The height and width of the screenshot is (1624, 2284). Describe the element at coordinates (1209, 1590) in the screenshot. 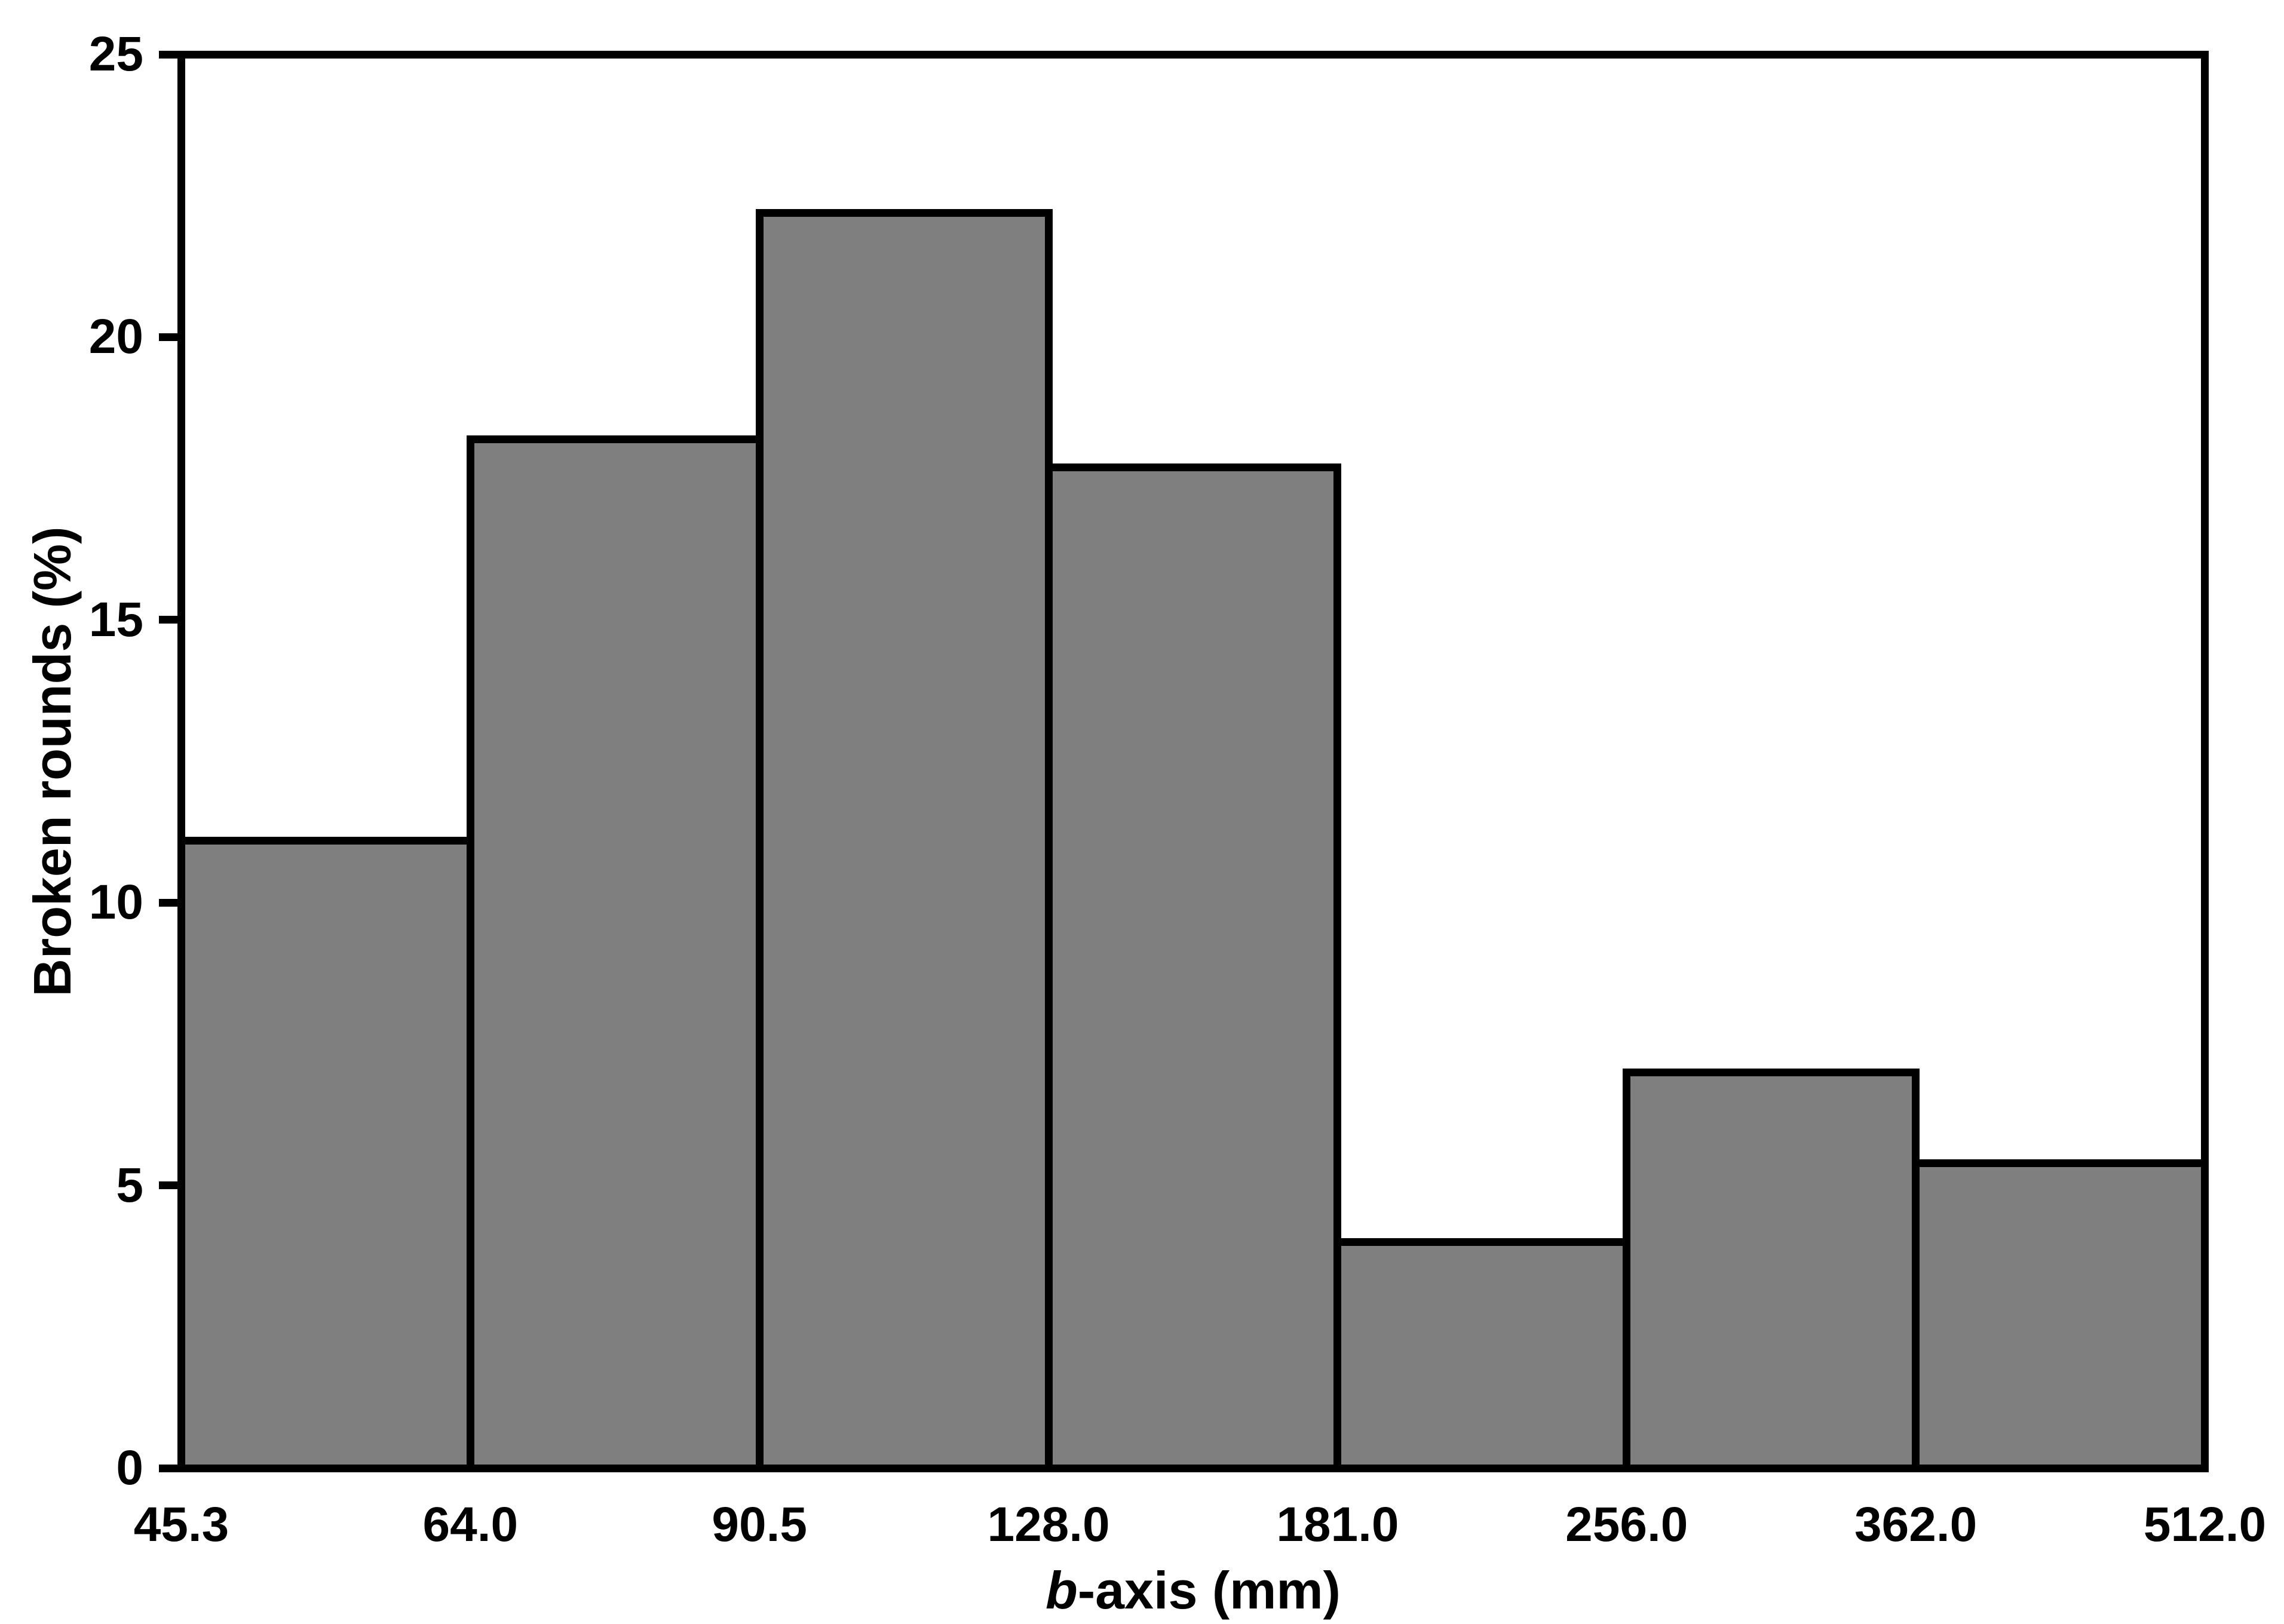

I see `x-axis-title-units: -axis (mm)` at that location.